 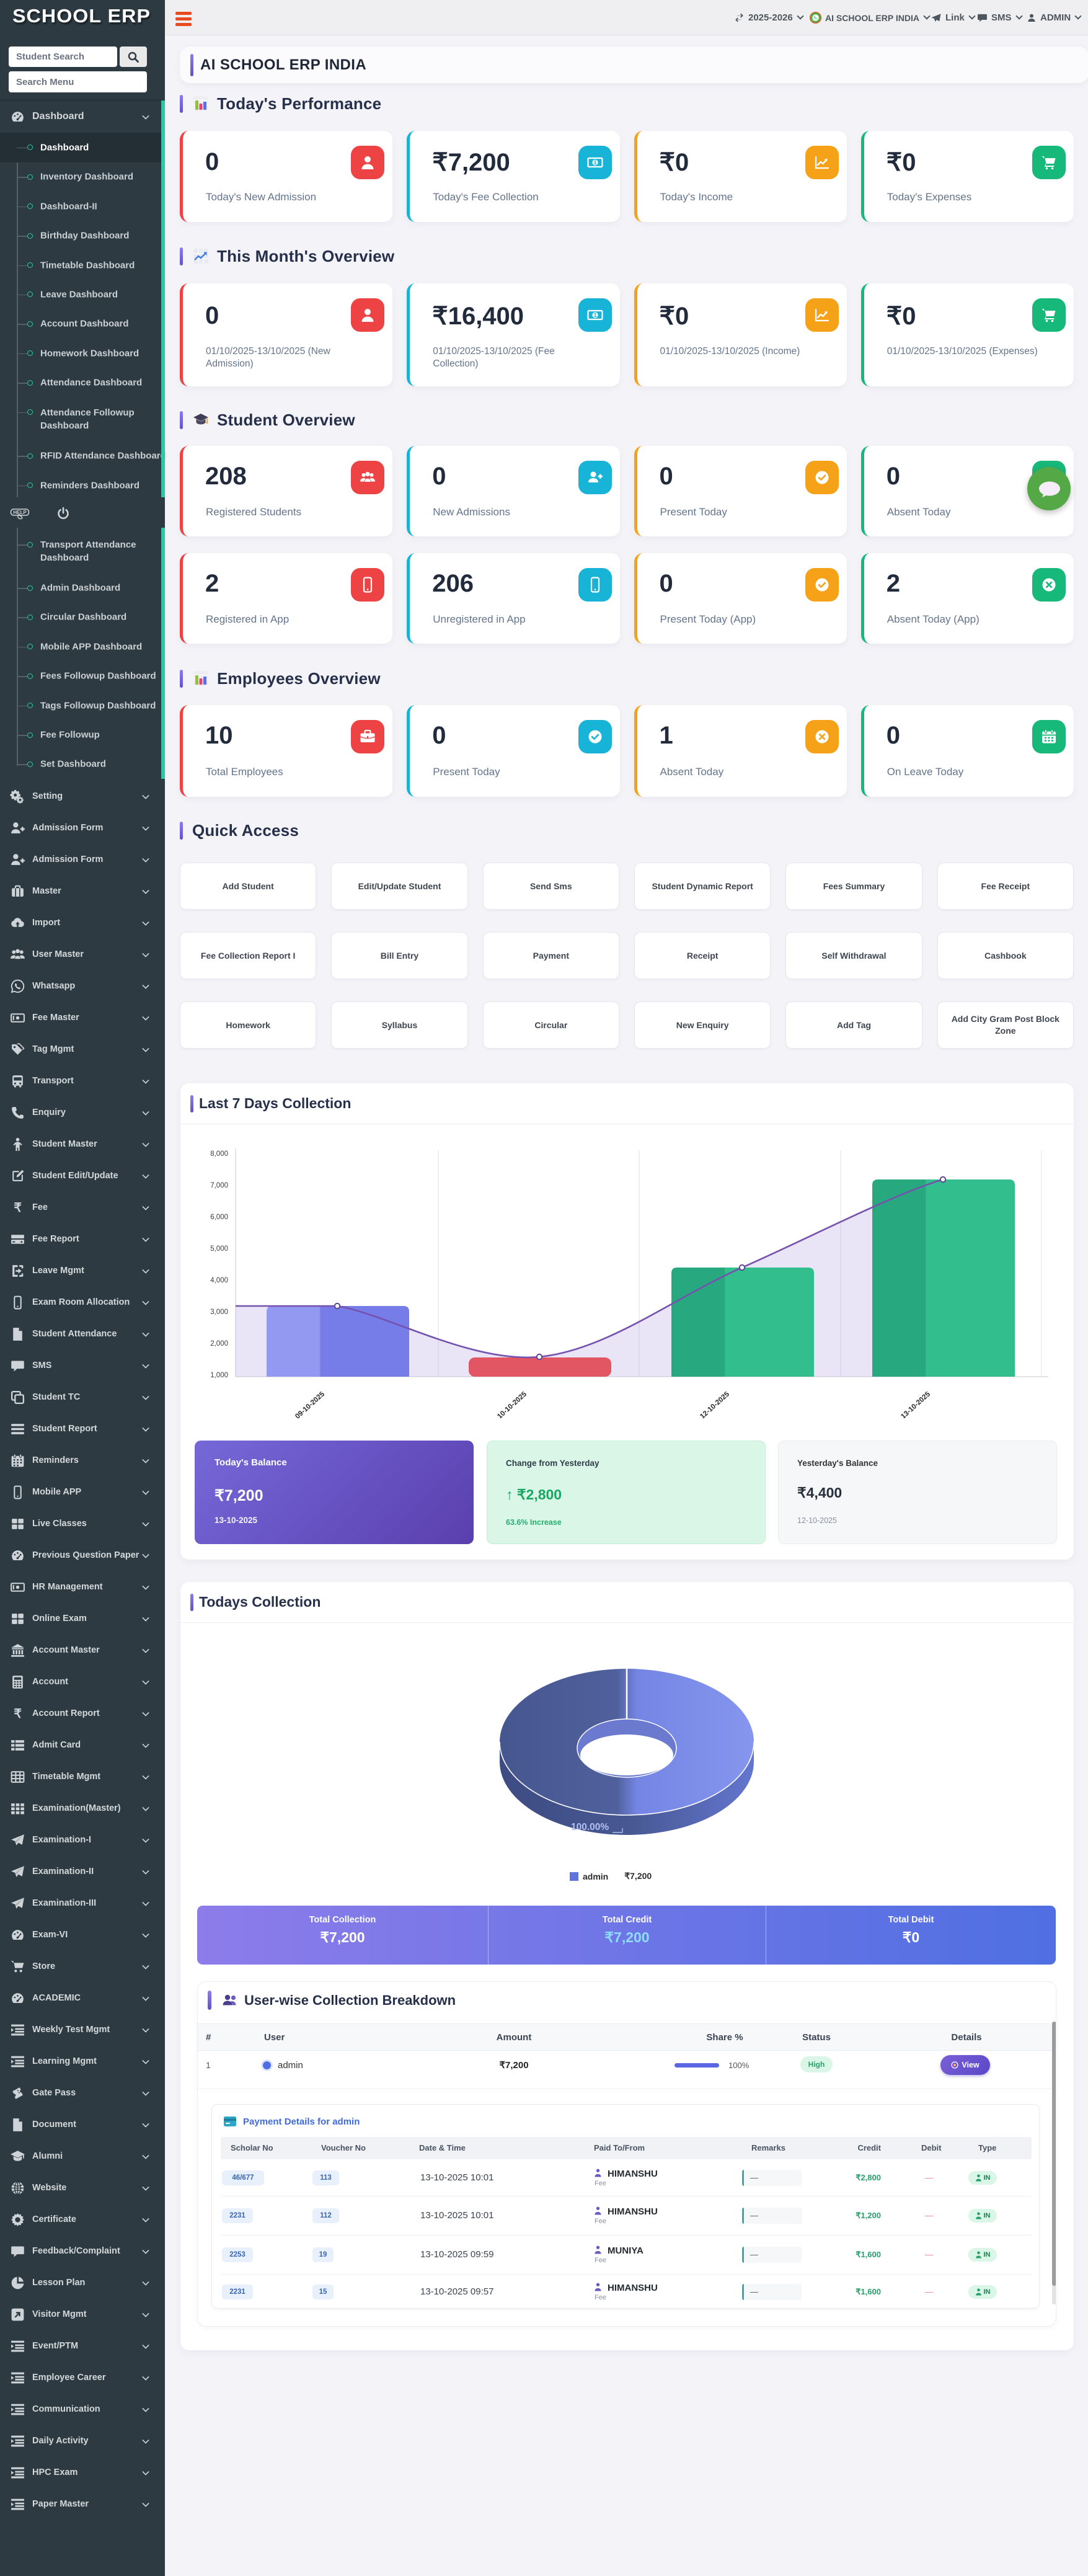 I want to click on svg-text: 7,000, so click(x=219, y=1185).